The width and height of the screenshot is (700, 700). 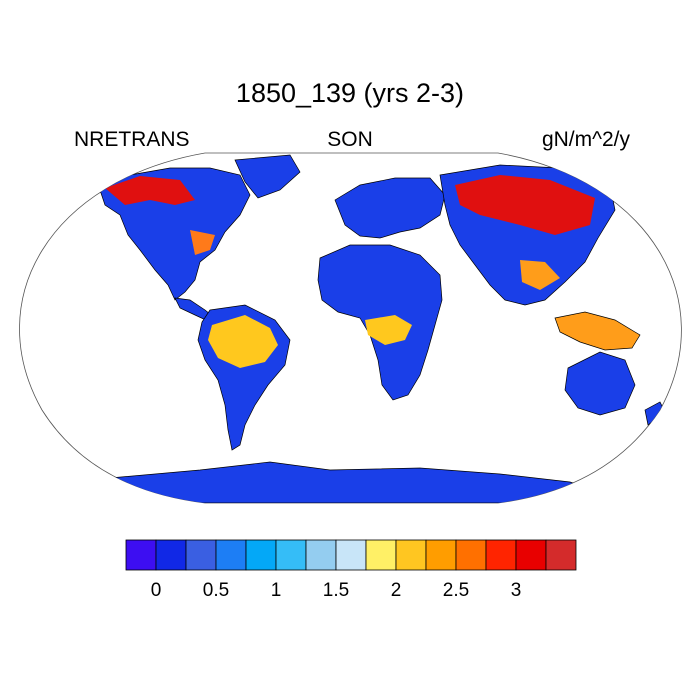 What do you see at coordinates (216, 590) in the screenshot?
I see `colorbar-tick-label: 0.5` at bounding box center [216, 590].